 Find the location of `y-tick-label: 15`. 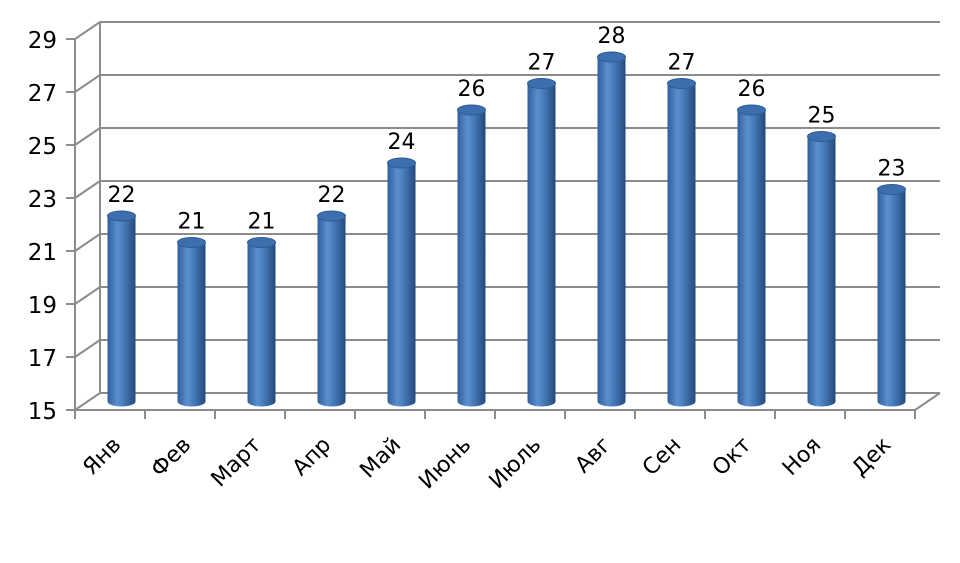

y-tick-label: 15 is located at coordinates (42, 412).